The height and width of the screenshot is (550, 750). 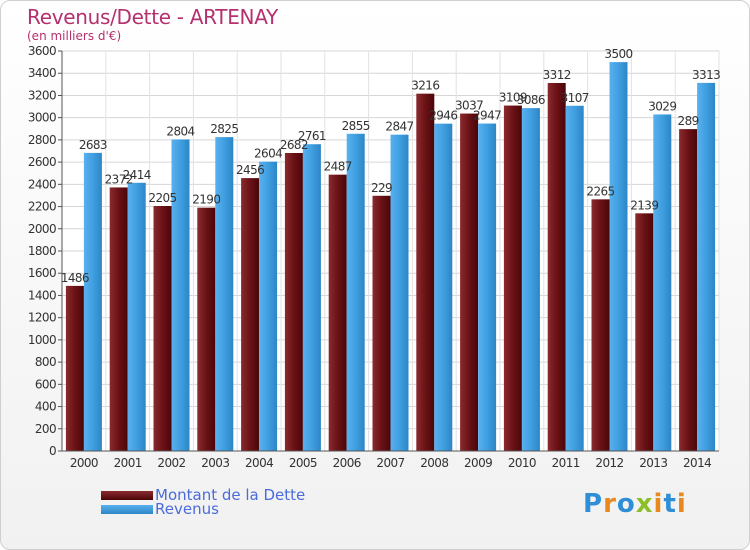 What do you see at coordinates (478, 463) in the screenshot?
I see `x-tick-label: 2009` at bounding box center [478, 463].